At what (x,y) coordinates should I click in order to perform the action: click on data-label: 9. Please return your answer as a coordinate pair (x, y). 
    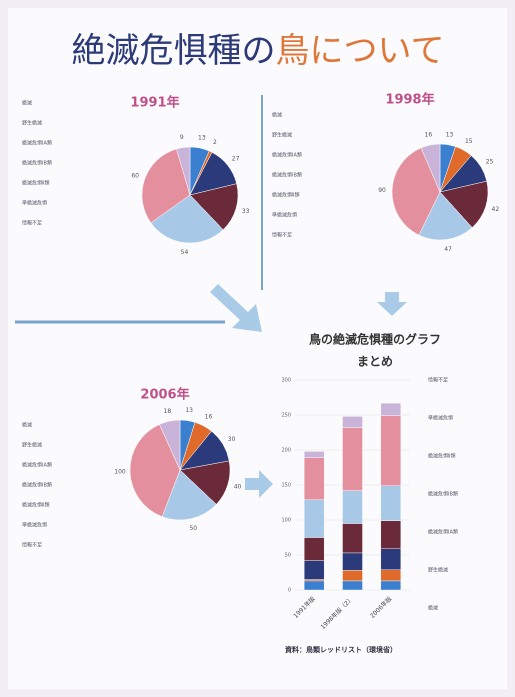
    Looking at the image, I should click on (182, 137).